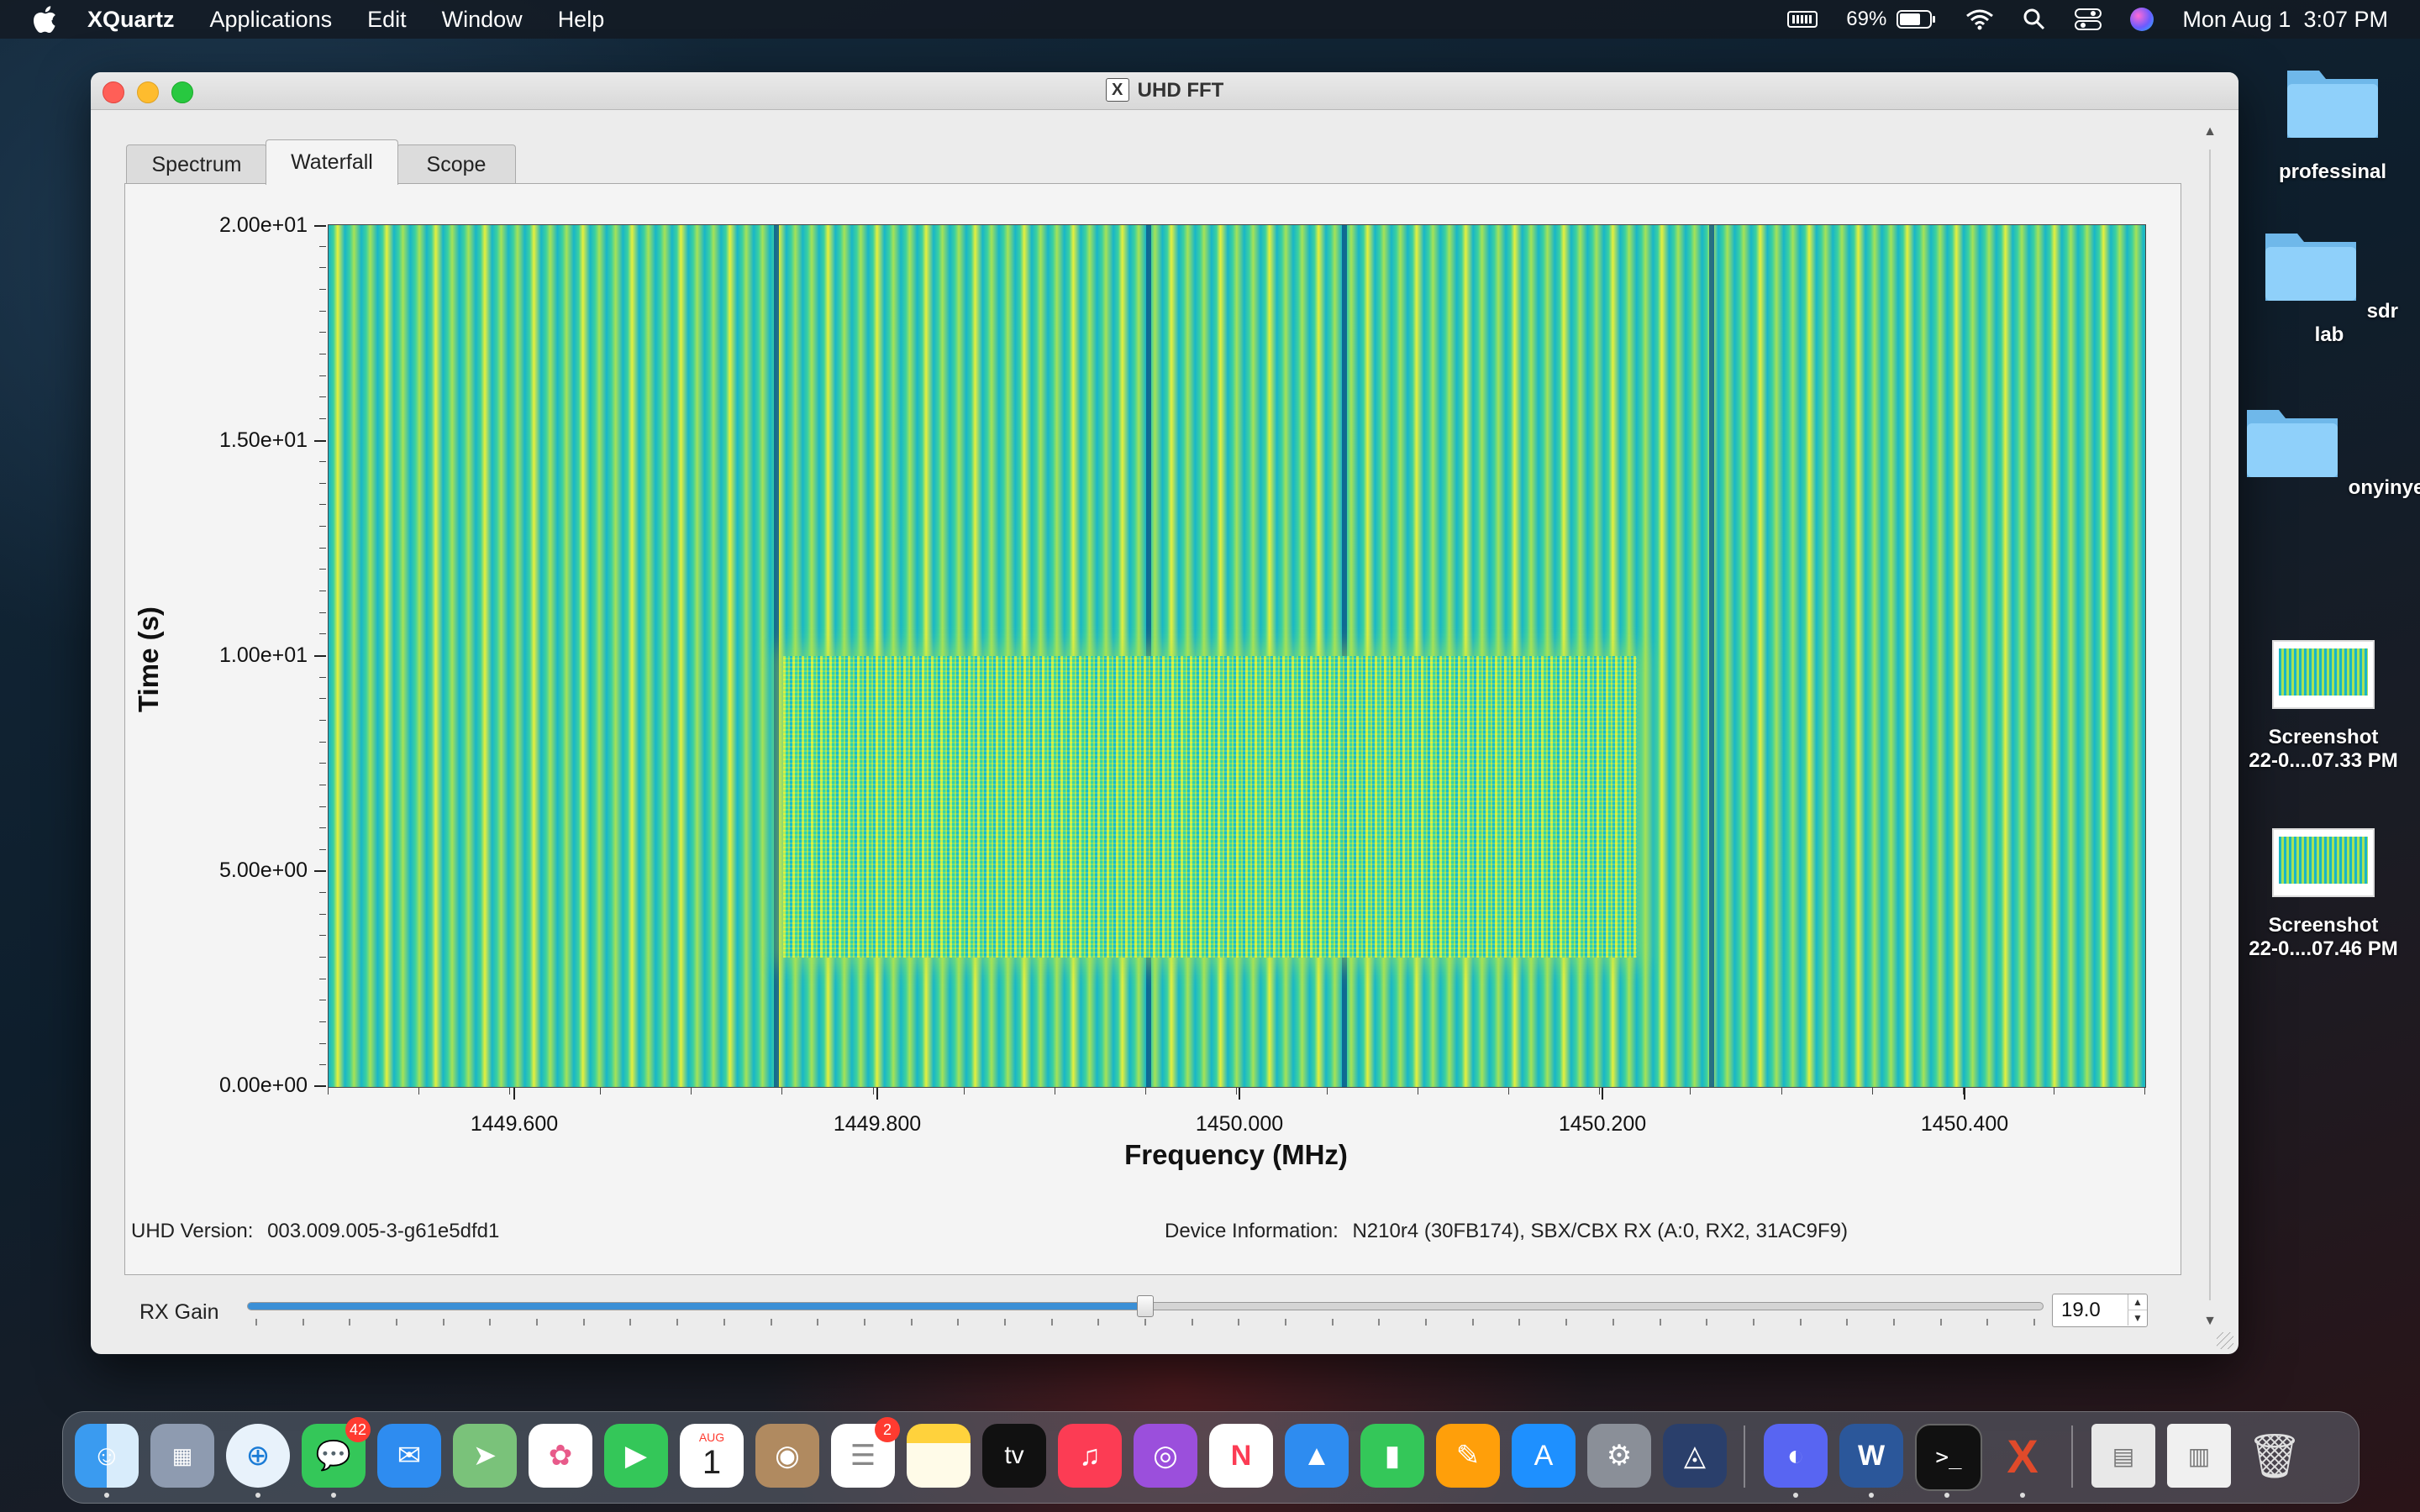  What do you see at coordinates (44, 19) in the screenshot?
I see `apple-menu-icon` at bounding box center [44, 19].